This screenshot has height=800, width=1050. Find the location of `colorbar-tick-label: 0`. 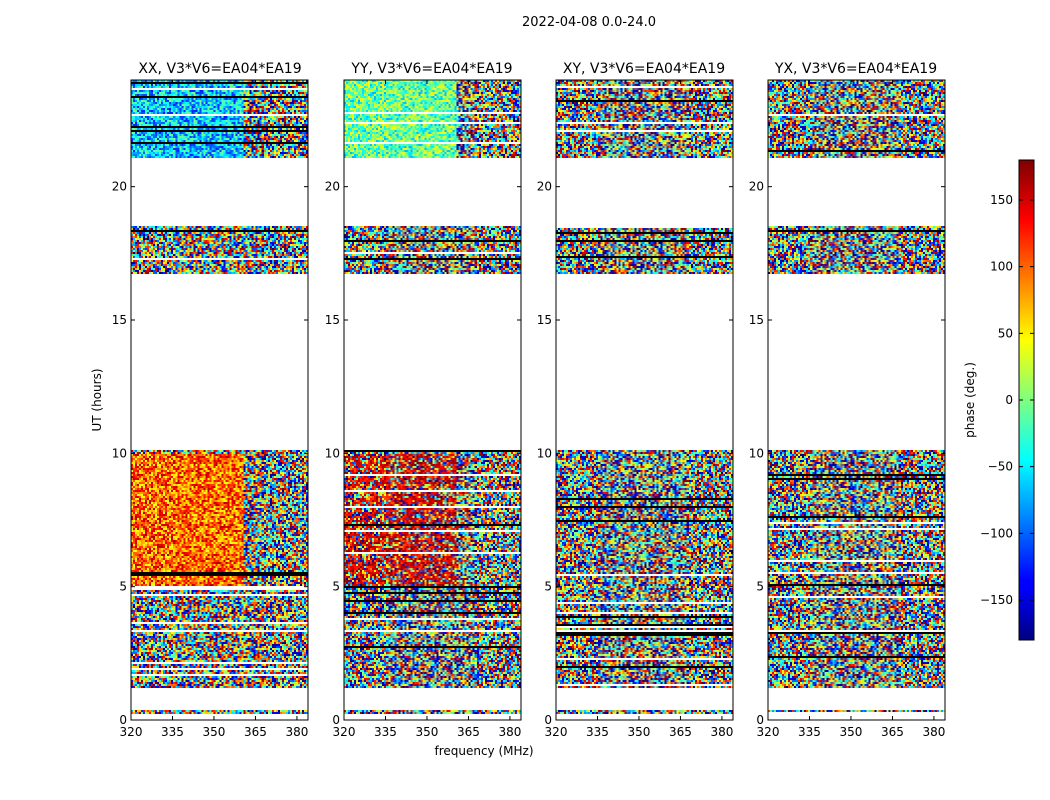

colorbar-tick-label: 0 is located at coordinates (1009, 400).